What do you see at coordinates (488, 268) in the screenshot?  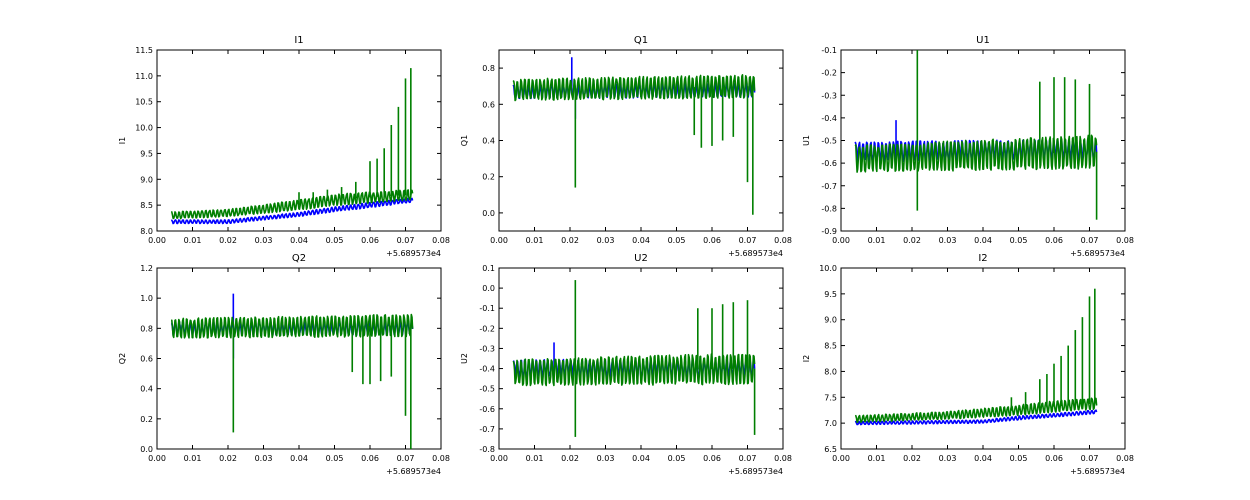 I see `y-tick-label: 0.1` at bounding box center [488, 268].